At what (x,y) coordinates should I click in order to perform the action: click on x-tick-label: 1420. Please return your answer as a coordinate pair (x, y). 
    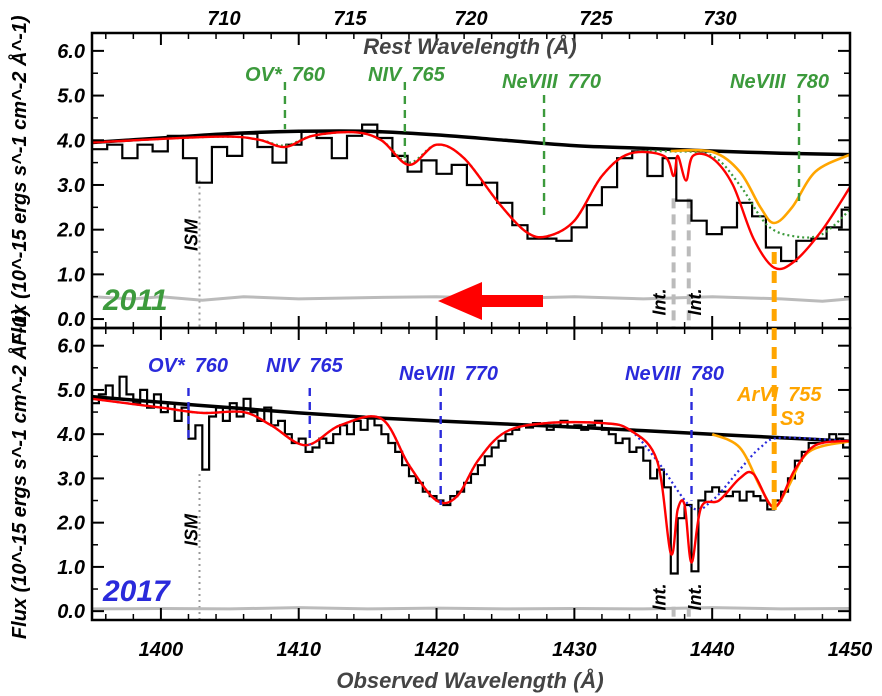
    Looking at the image, I should click on (436, 650).